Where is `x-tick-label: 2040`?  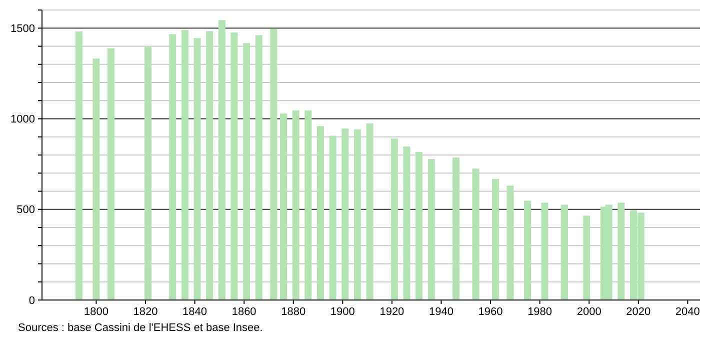
x-tick-label: 2040 is located at coordinates (687, 312).